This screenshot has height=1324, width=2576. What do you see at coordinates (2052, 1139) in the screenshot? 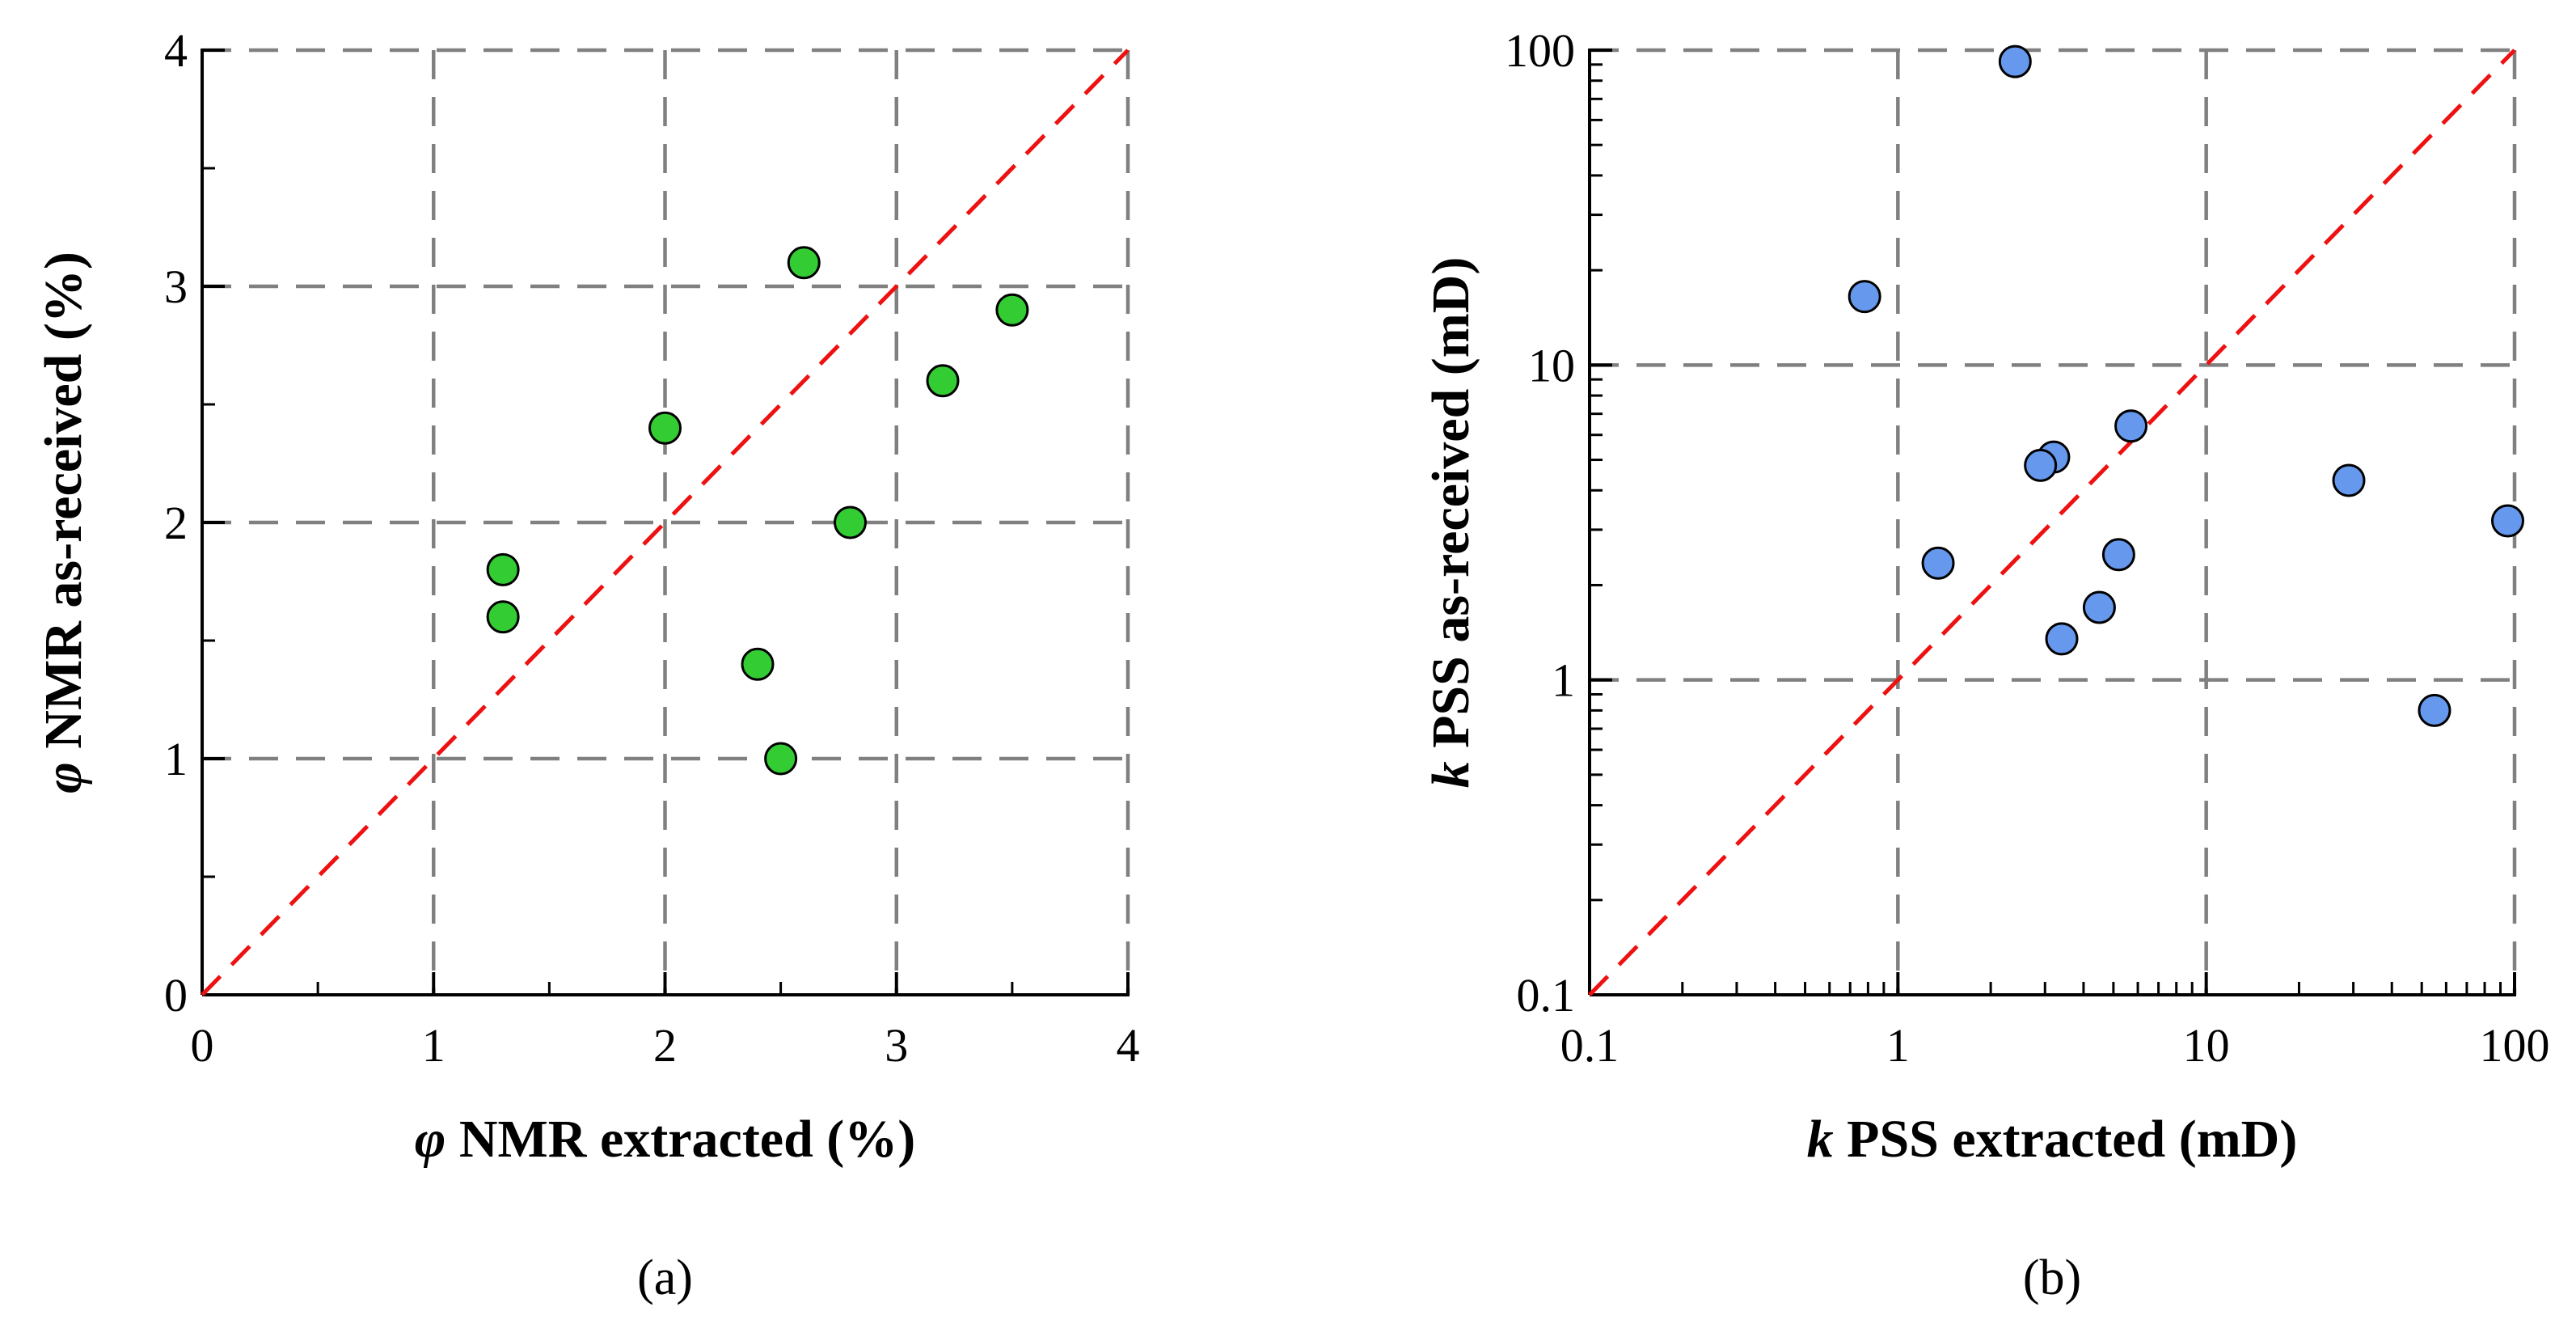
I see `x-axis-title: k PSS extracted (mD)` at bounding box center [2052, 1139].